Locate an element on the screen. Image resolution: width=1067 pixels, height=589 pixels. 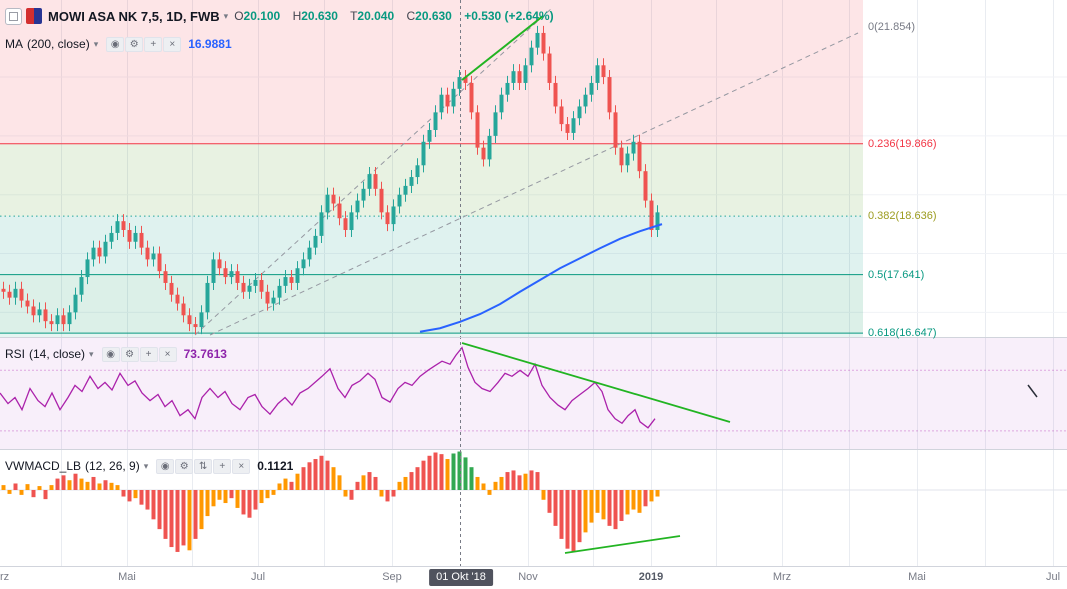
ma-indicator-params: (200, close) is located at coordinates (58, 44).